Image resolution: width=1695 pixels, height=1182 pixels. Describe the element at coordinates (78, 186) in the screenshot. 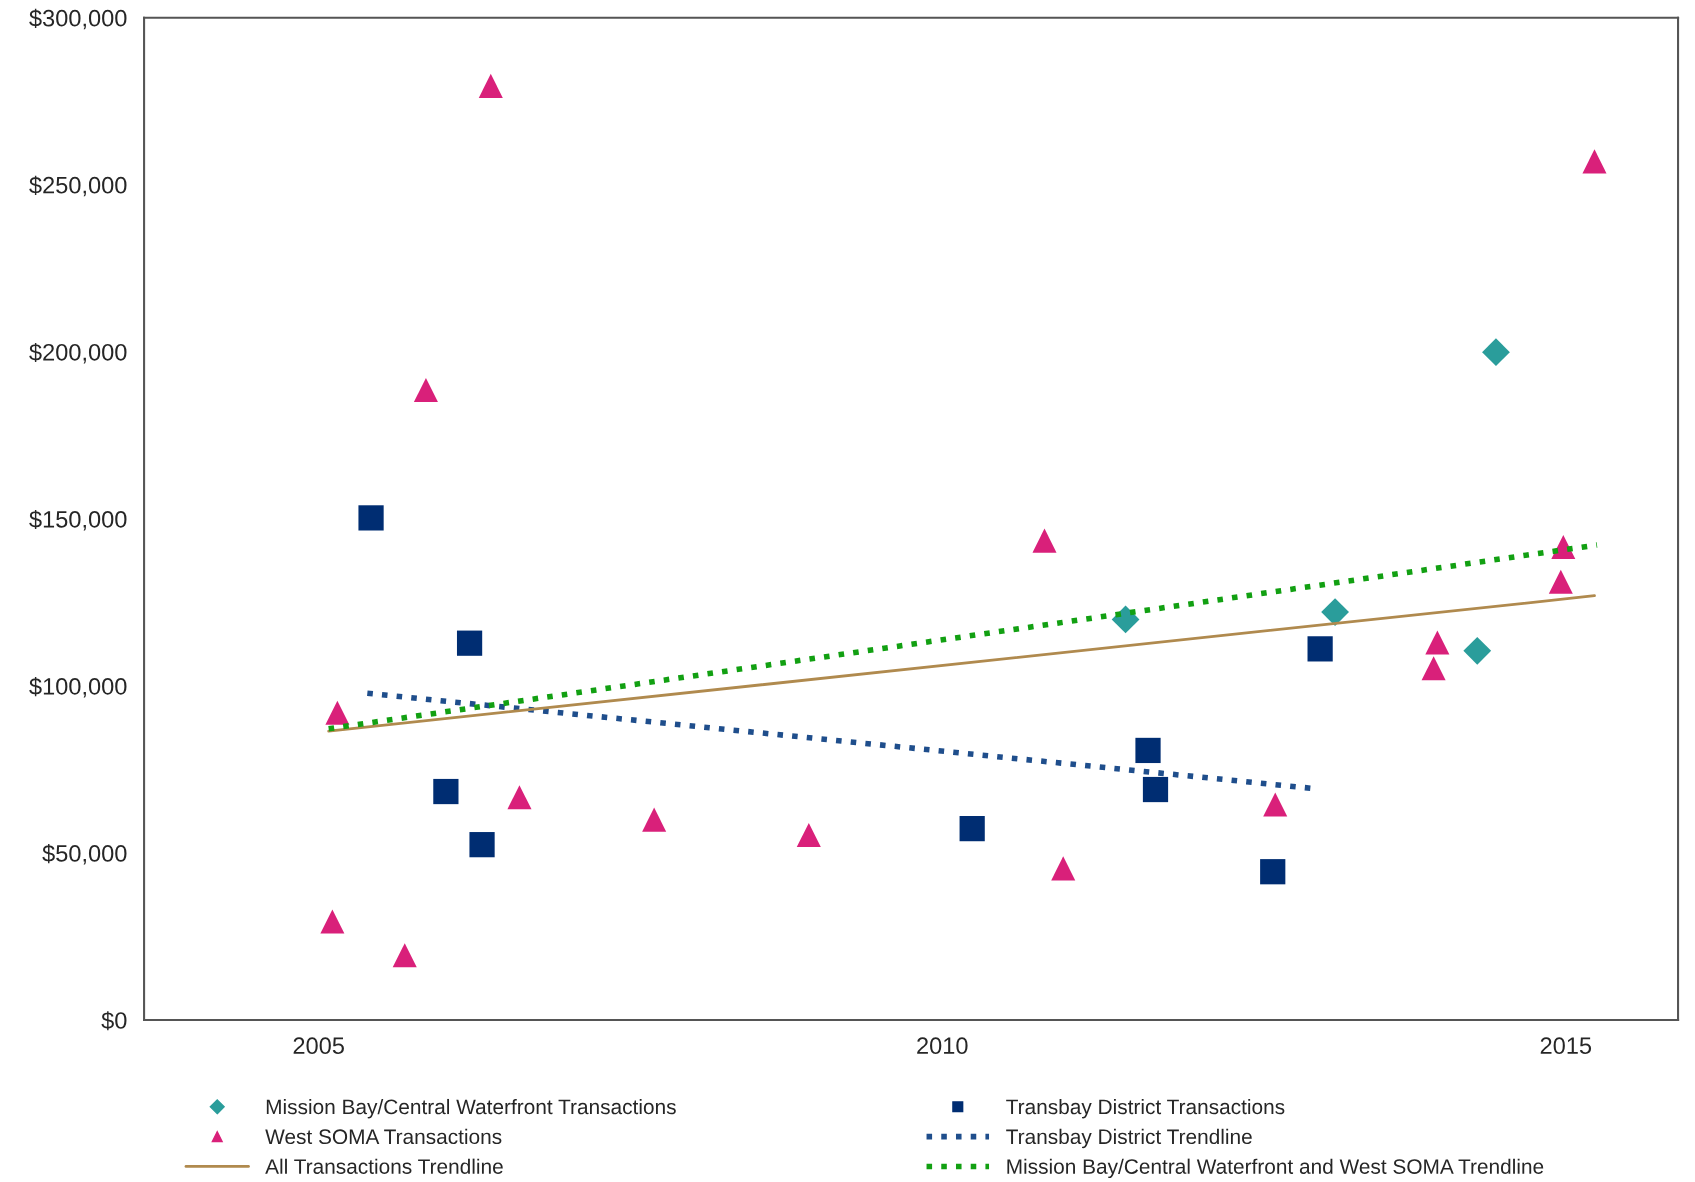

I see `y-tick-label: $250,000` at that location.